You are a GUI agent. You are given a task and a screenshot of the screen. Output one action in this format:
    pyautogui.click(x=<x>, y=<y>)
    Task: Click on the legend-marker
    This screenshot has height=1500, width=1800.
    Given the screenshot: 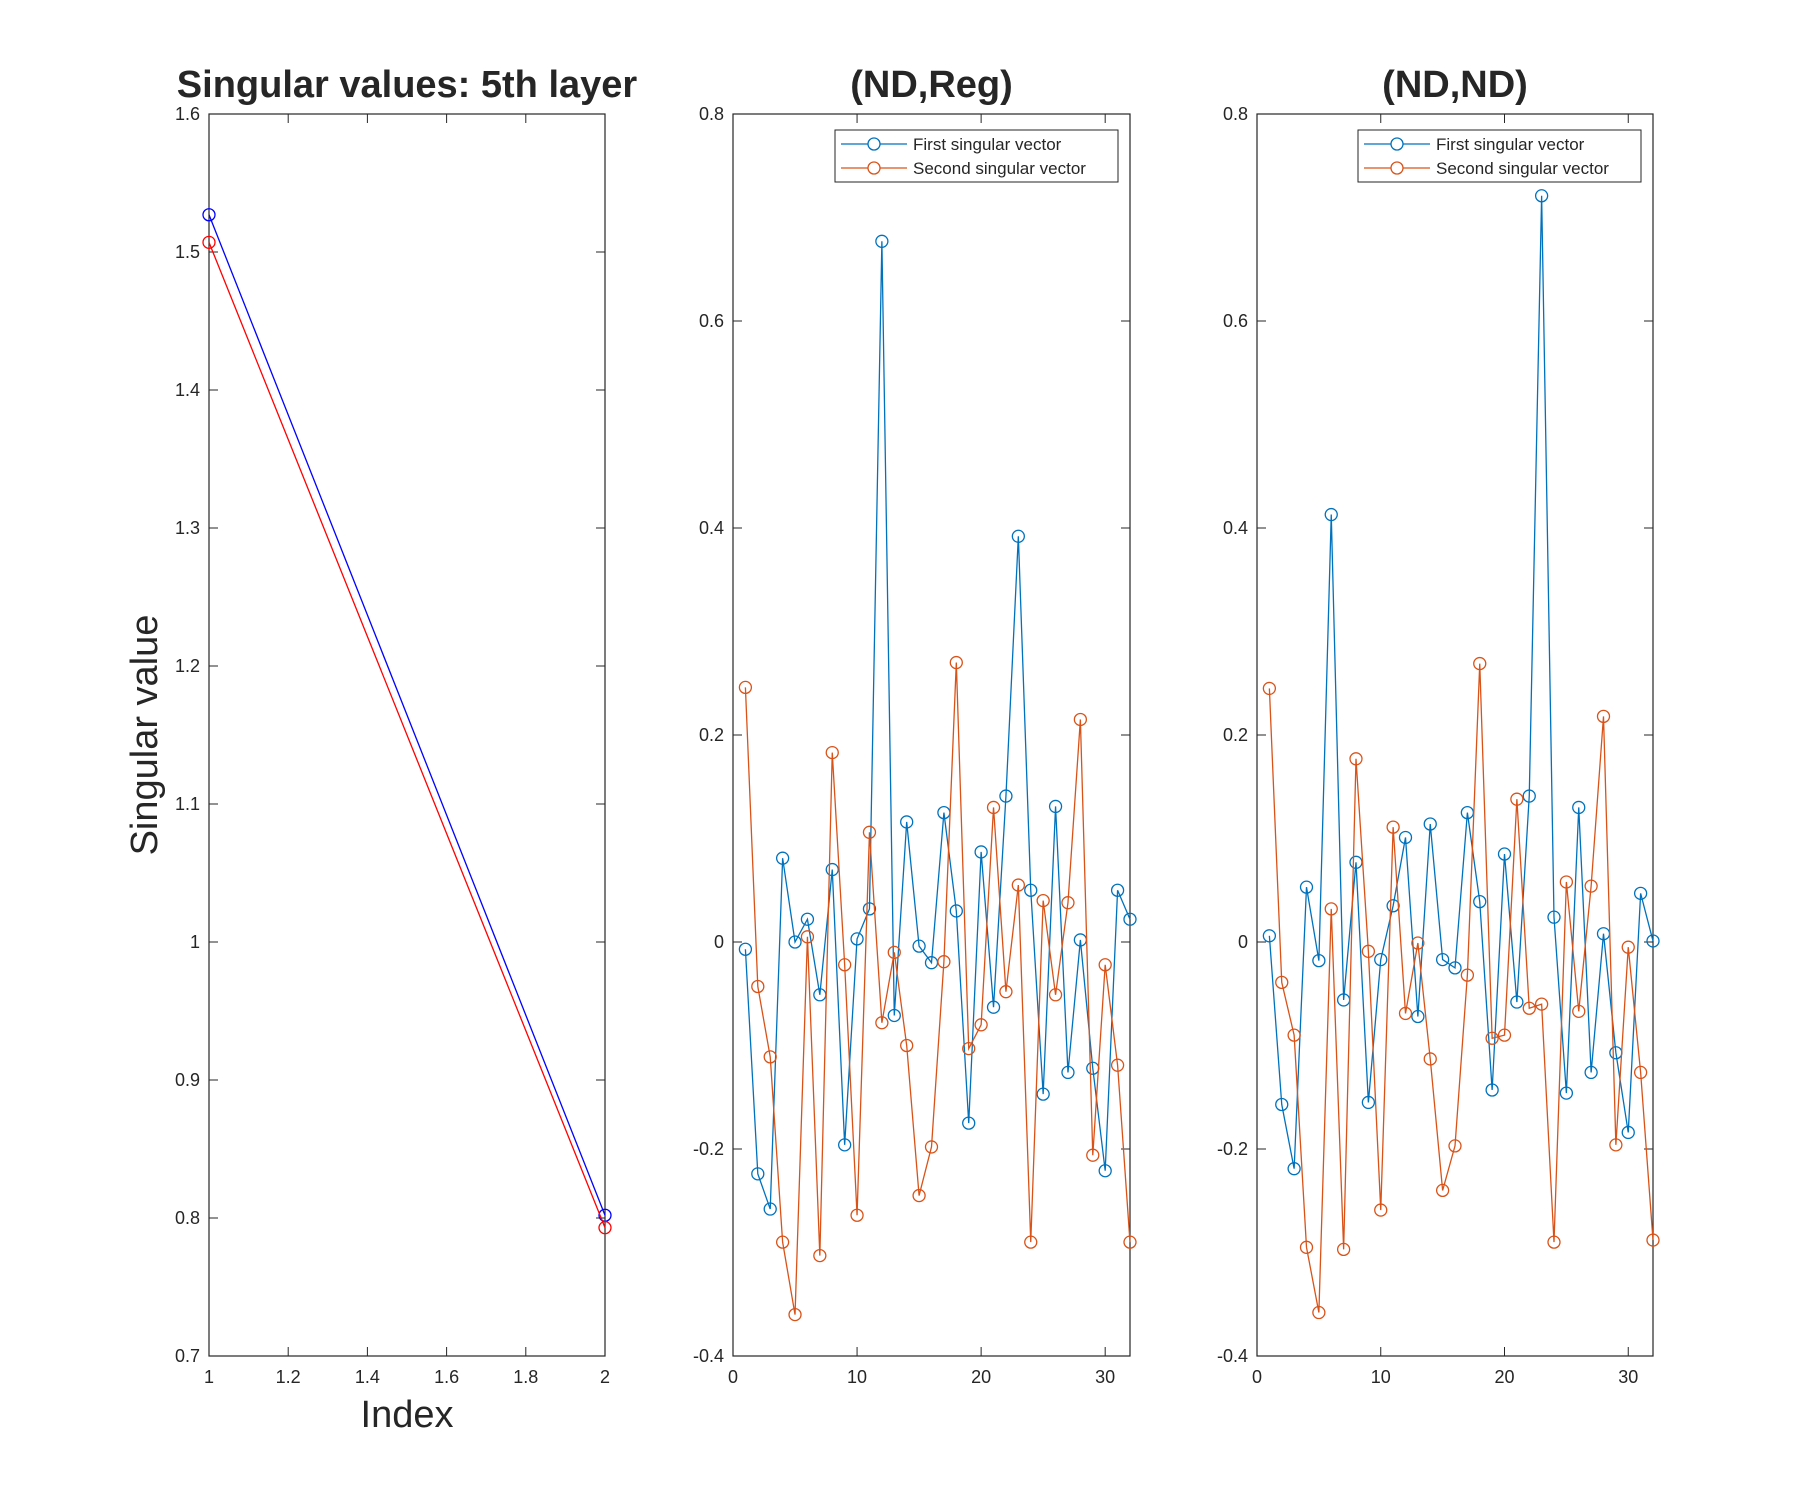 What is the action you would take?
    pyautogui.click(x=874, y=144)
    